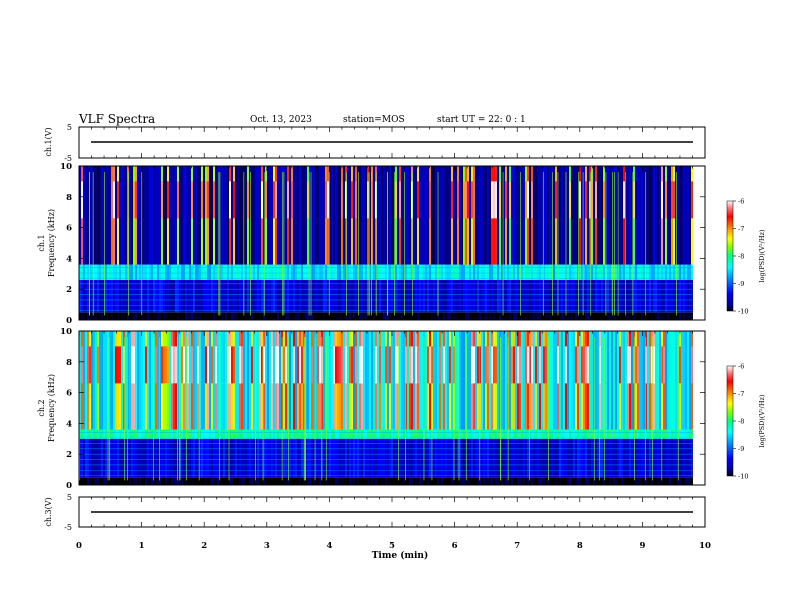 The image size is (792, 612). I want to click on colorbar-tick-label: -7, so click(741, 229).